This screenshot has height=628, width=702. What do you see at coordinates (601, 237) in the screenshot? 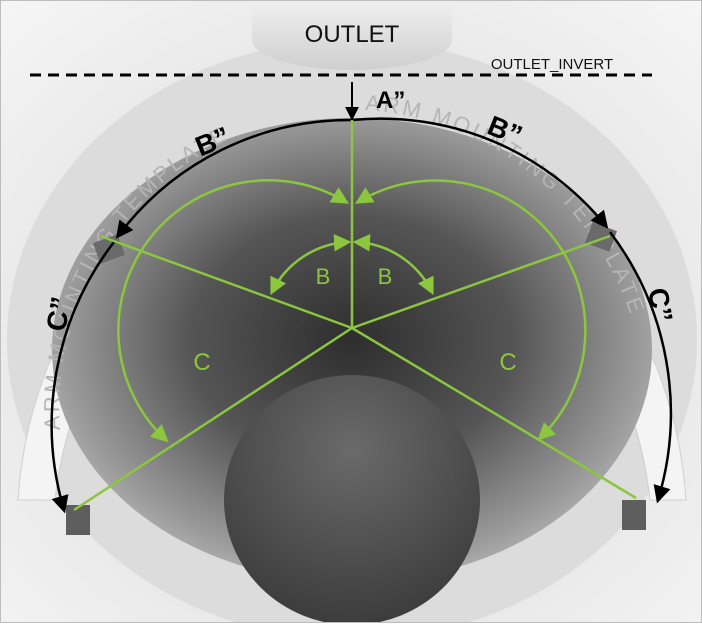
I see `bracket-upper-right` at bounding box center [601, 237].